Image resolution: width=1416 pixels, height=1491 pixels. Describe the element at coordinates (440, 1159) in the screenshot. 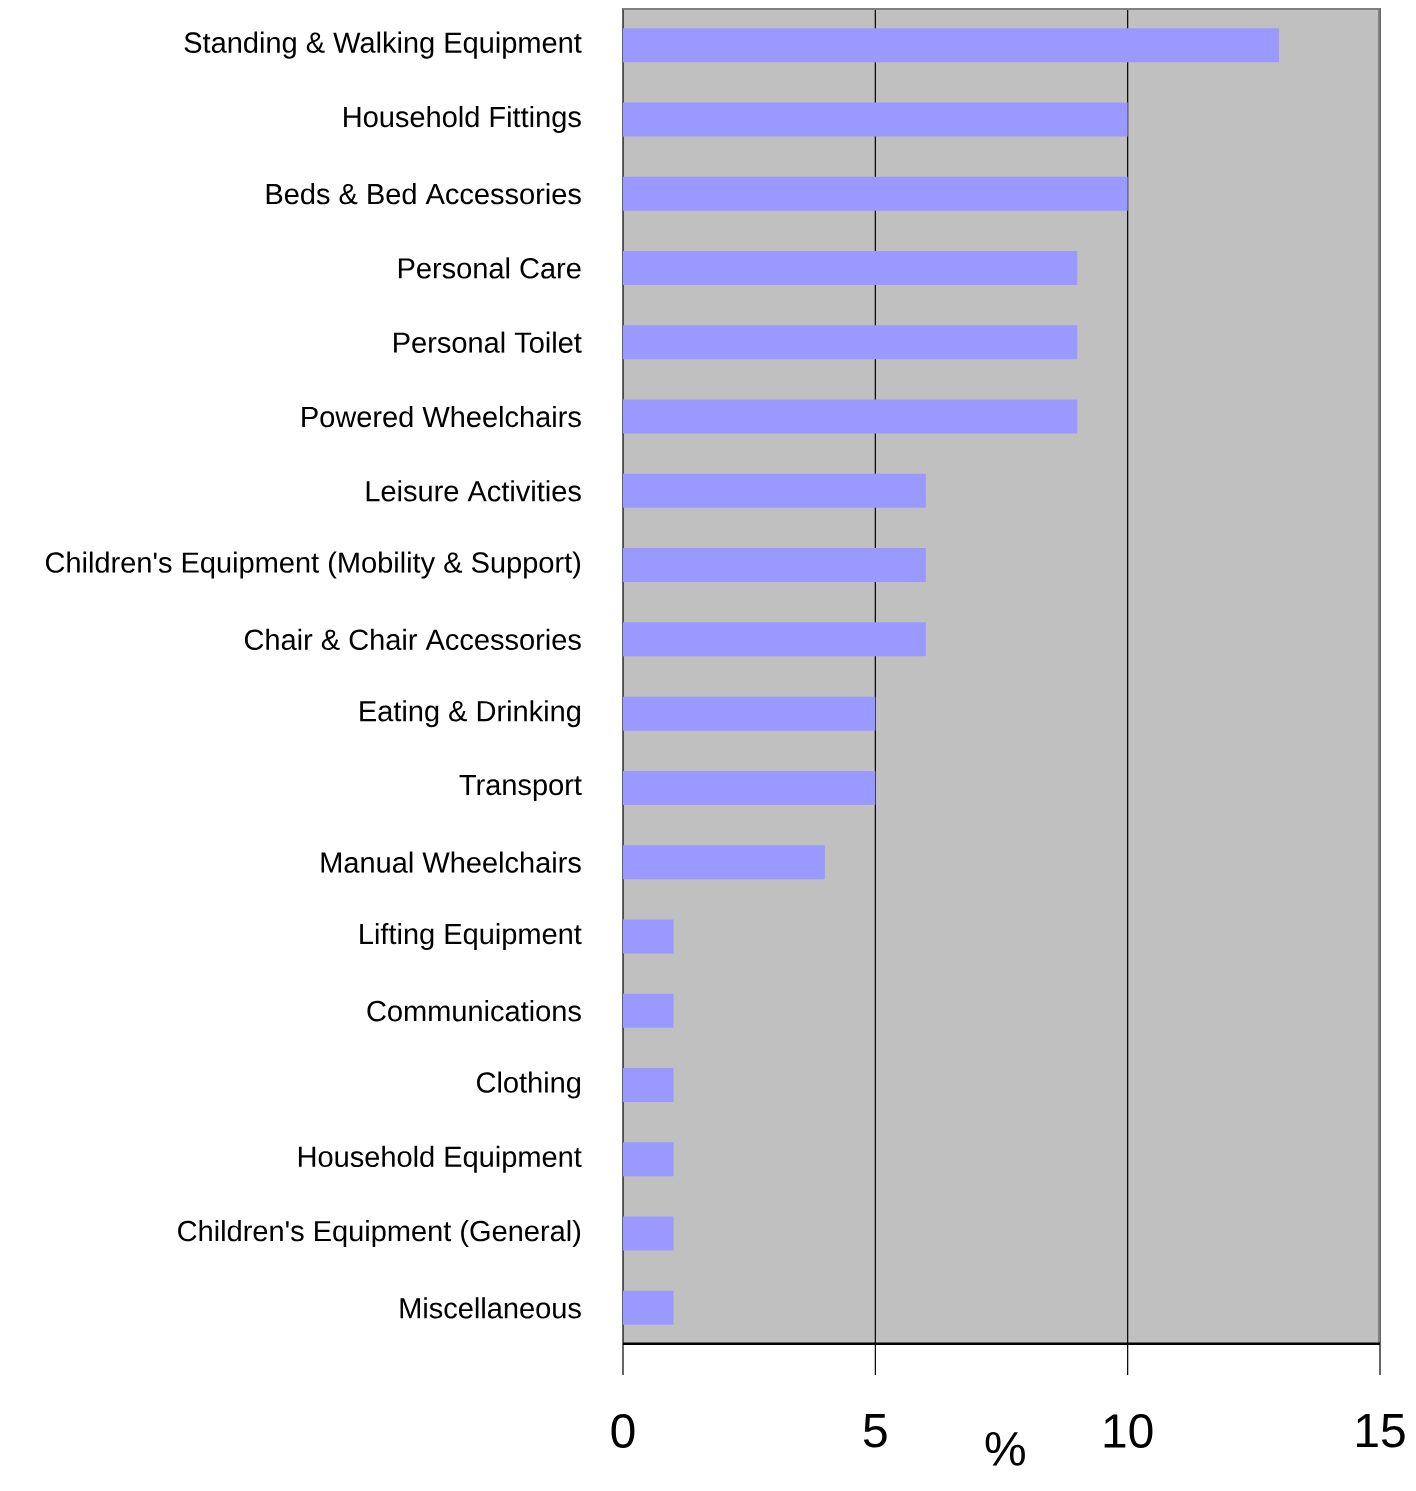

I see `y-tick-label: Household Equipment` at that location.